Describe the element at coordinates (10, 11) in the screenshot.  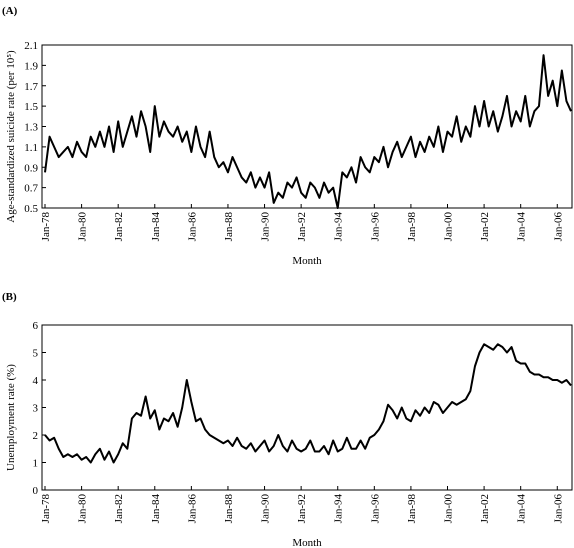
I see `panel-label: (A)` at that location.